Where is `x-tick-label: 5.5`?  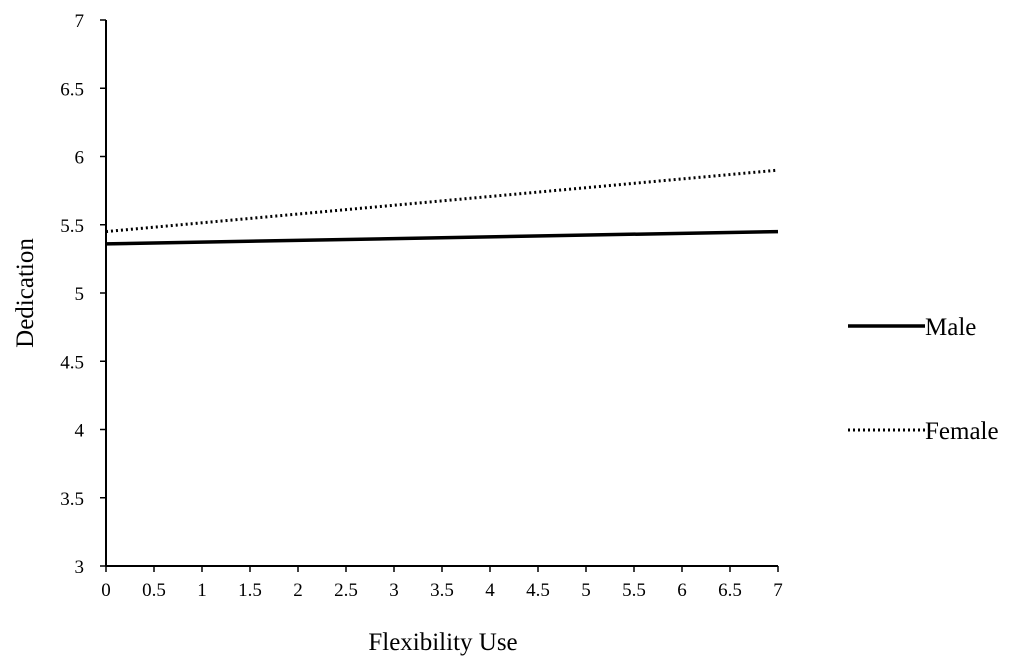
x-tick-label: 5.5 is located at coordinates (634, 590).